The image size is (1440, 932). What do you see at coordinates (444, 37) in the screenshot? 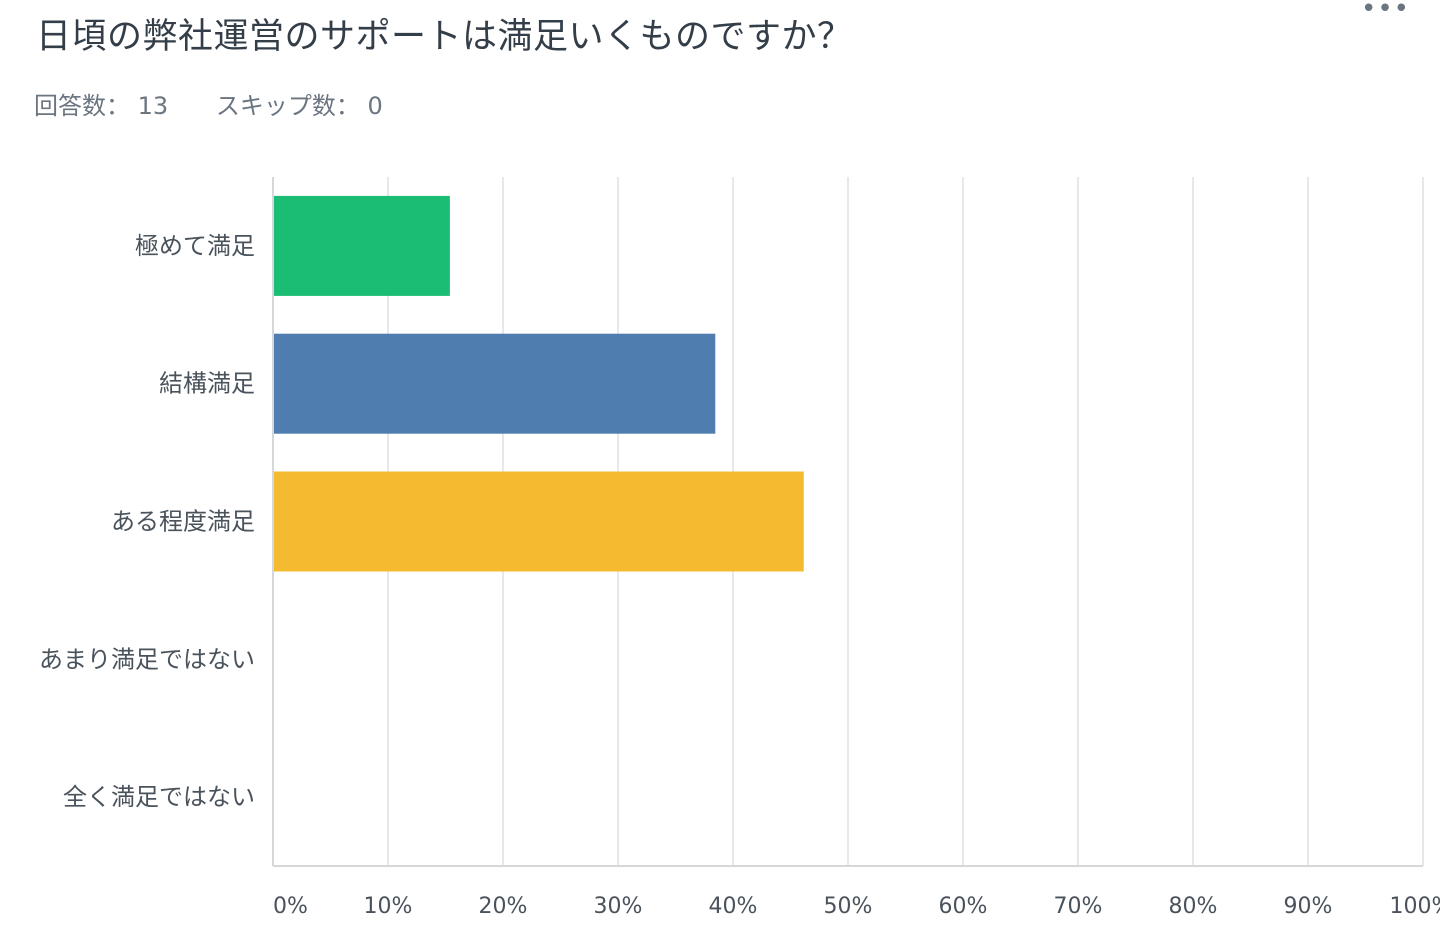
I see `question-title: 日頃の弊社運営のサポートは満足いくものですか？` at bounding box center [444, 37].